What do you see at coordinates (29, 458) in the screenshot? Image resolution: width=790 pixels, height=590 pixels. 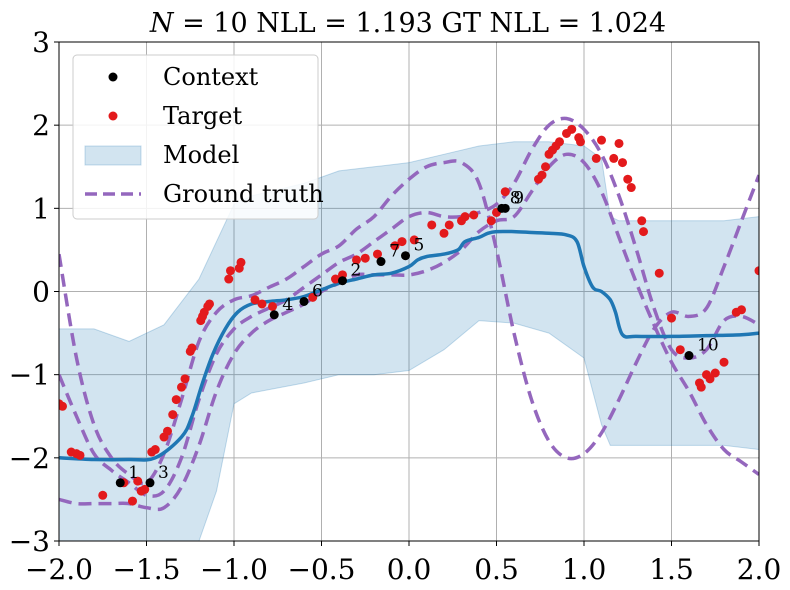 I see `y-tick-label-1: −2` at bounding box center [29, 458].